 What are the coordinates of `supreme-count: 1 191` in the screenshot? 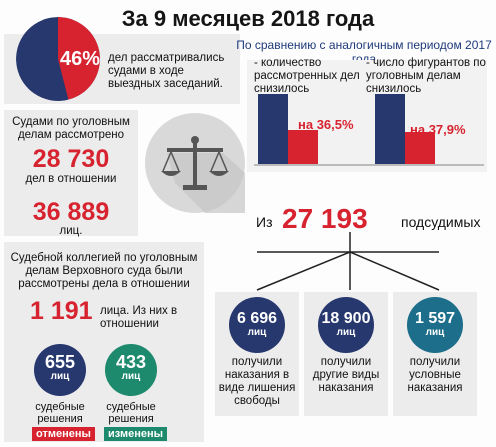 It's located at (61, 311).